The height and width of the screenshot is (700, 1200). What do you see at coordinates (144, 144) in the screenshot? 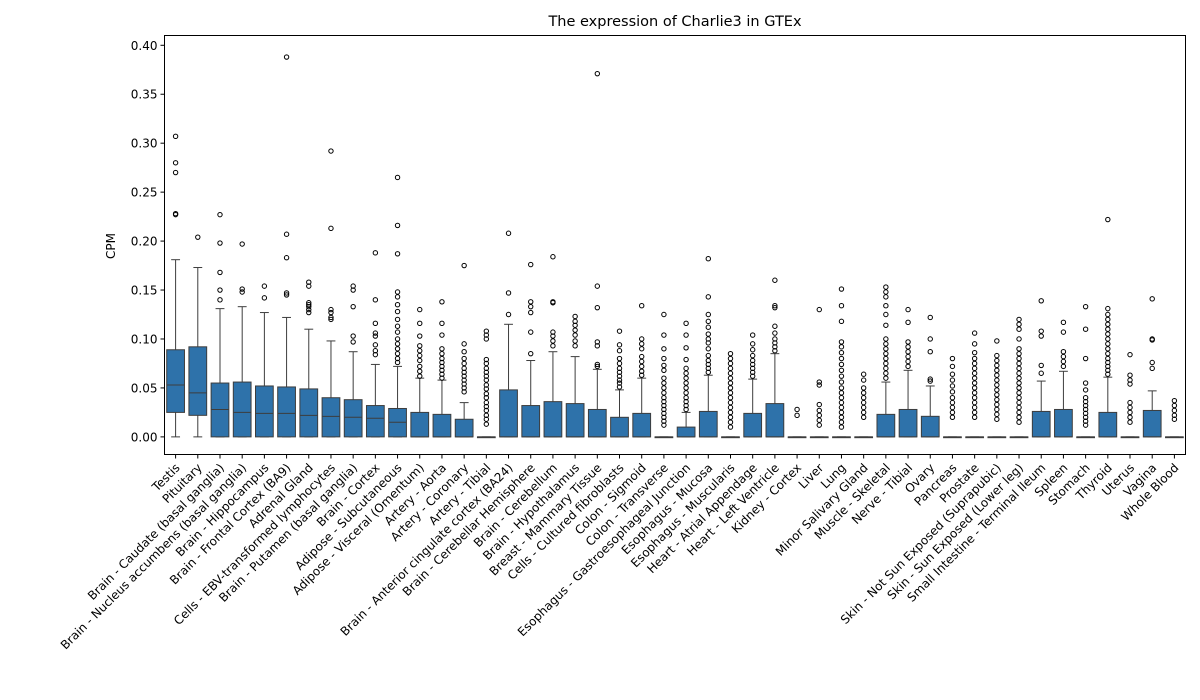
I see `y-tick-label: 0.30` at bounding box center [144, 144].